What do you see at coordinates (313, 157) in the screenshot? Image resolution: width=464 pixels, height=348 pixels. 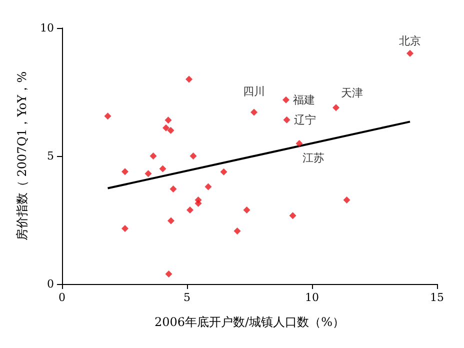 I see `annotation: 江苏` at bounding box center [313, 157].